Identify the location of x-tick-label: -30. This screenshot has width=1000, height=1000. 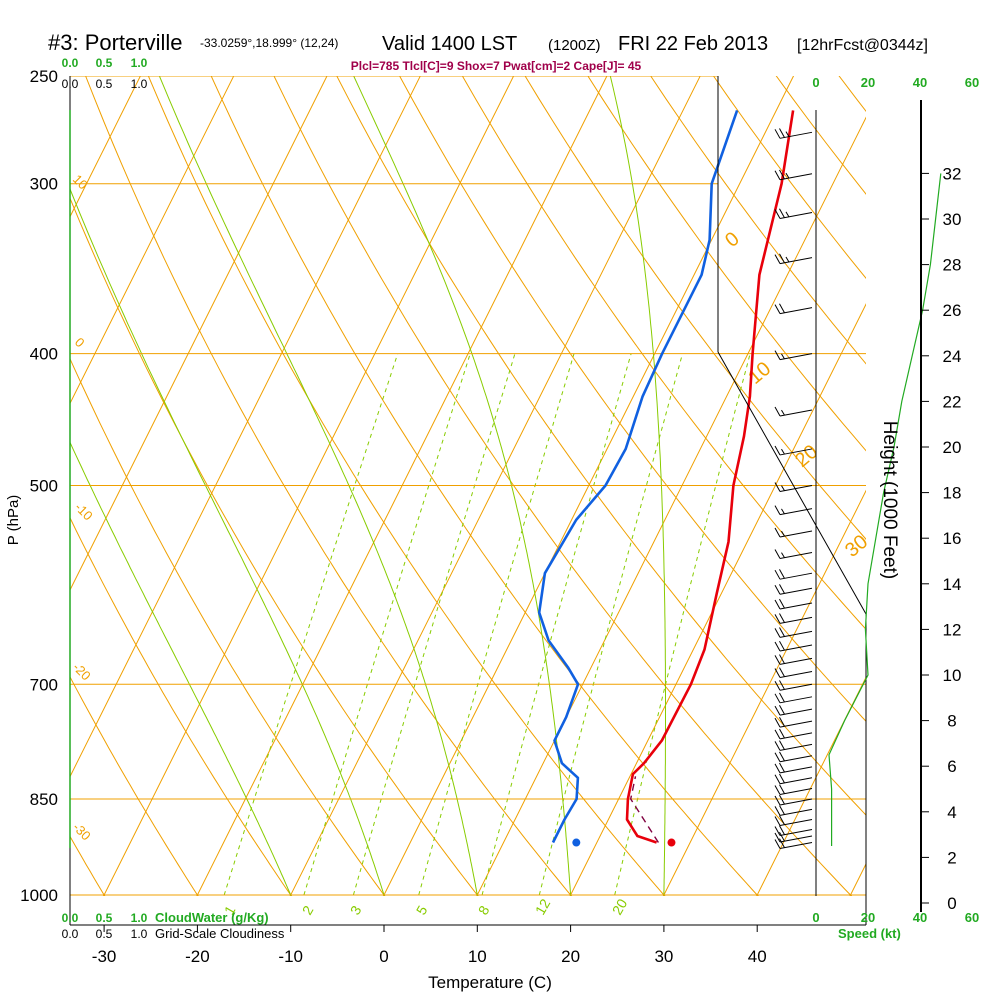
(104, 956).